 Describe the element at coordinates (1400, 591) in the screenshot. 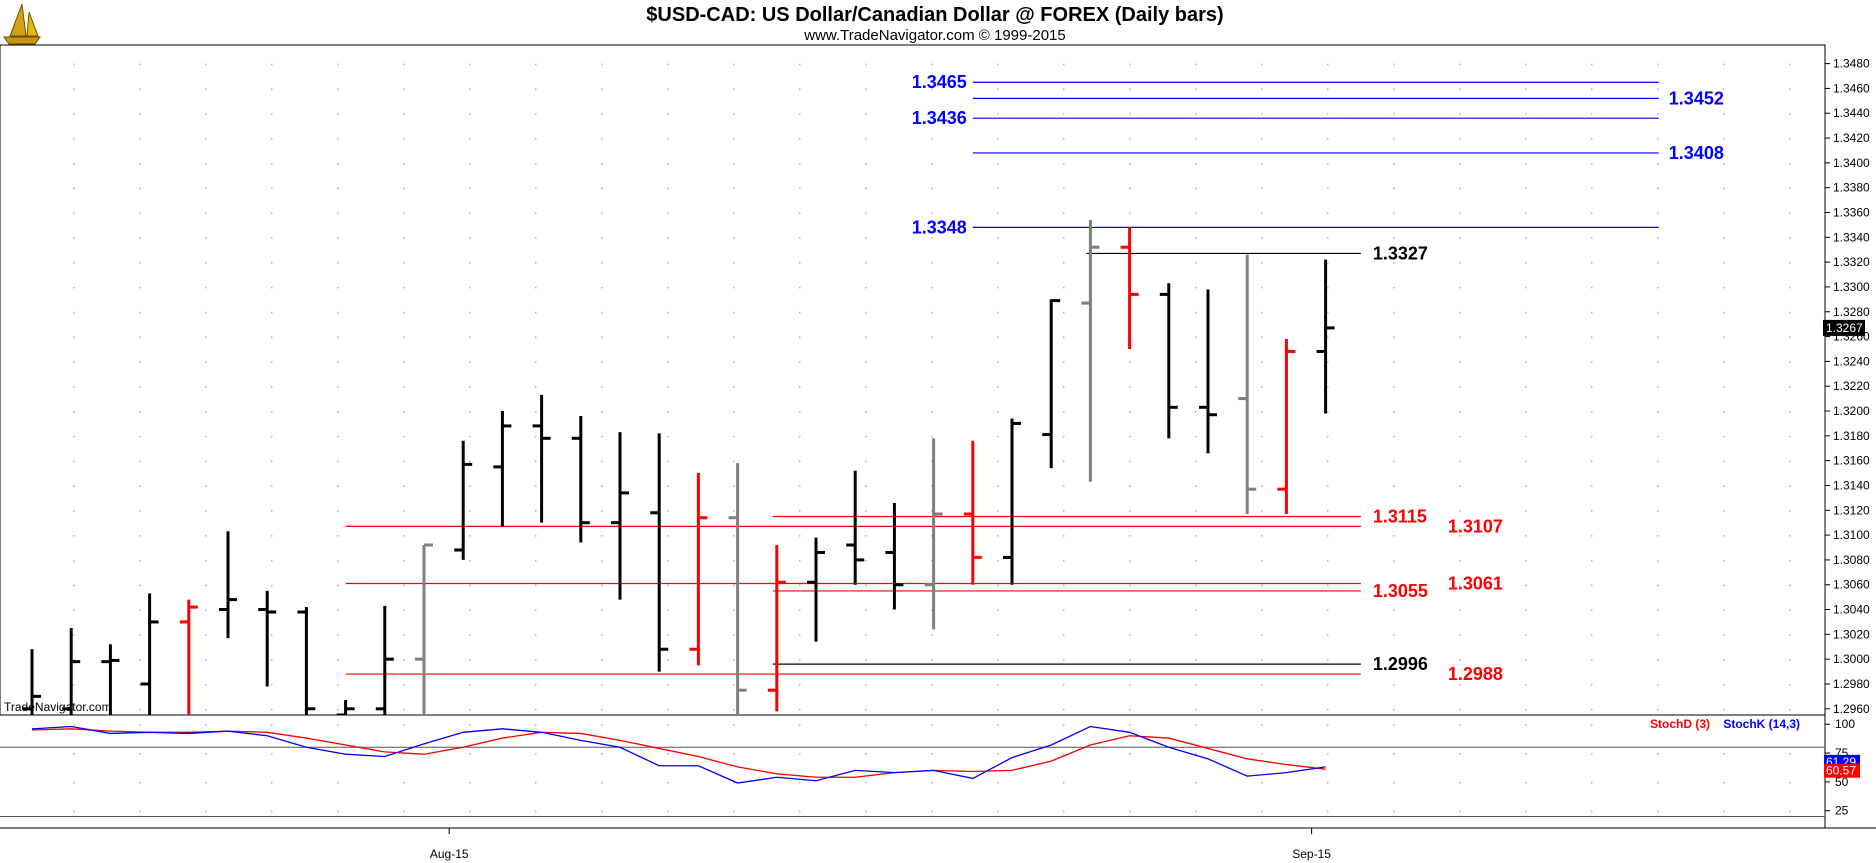

I see `level-label: 1.3055` at that location.